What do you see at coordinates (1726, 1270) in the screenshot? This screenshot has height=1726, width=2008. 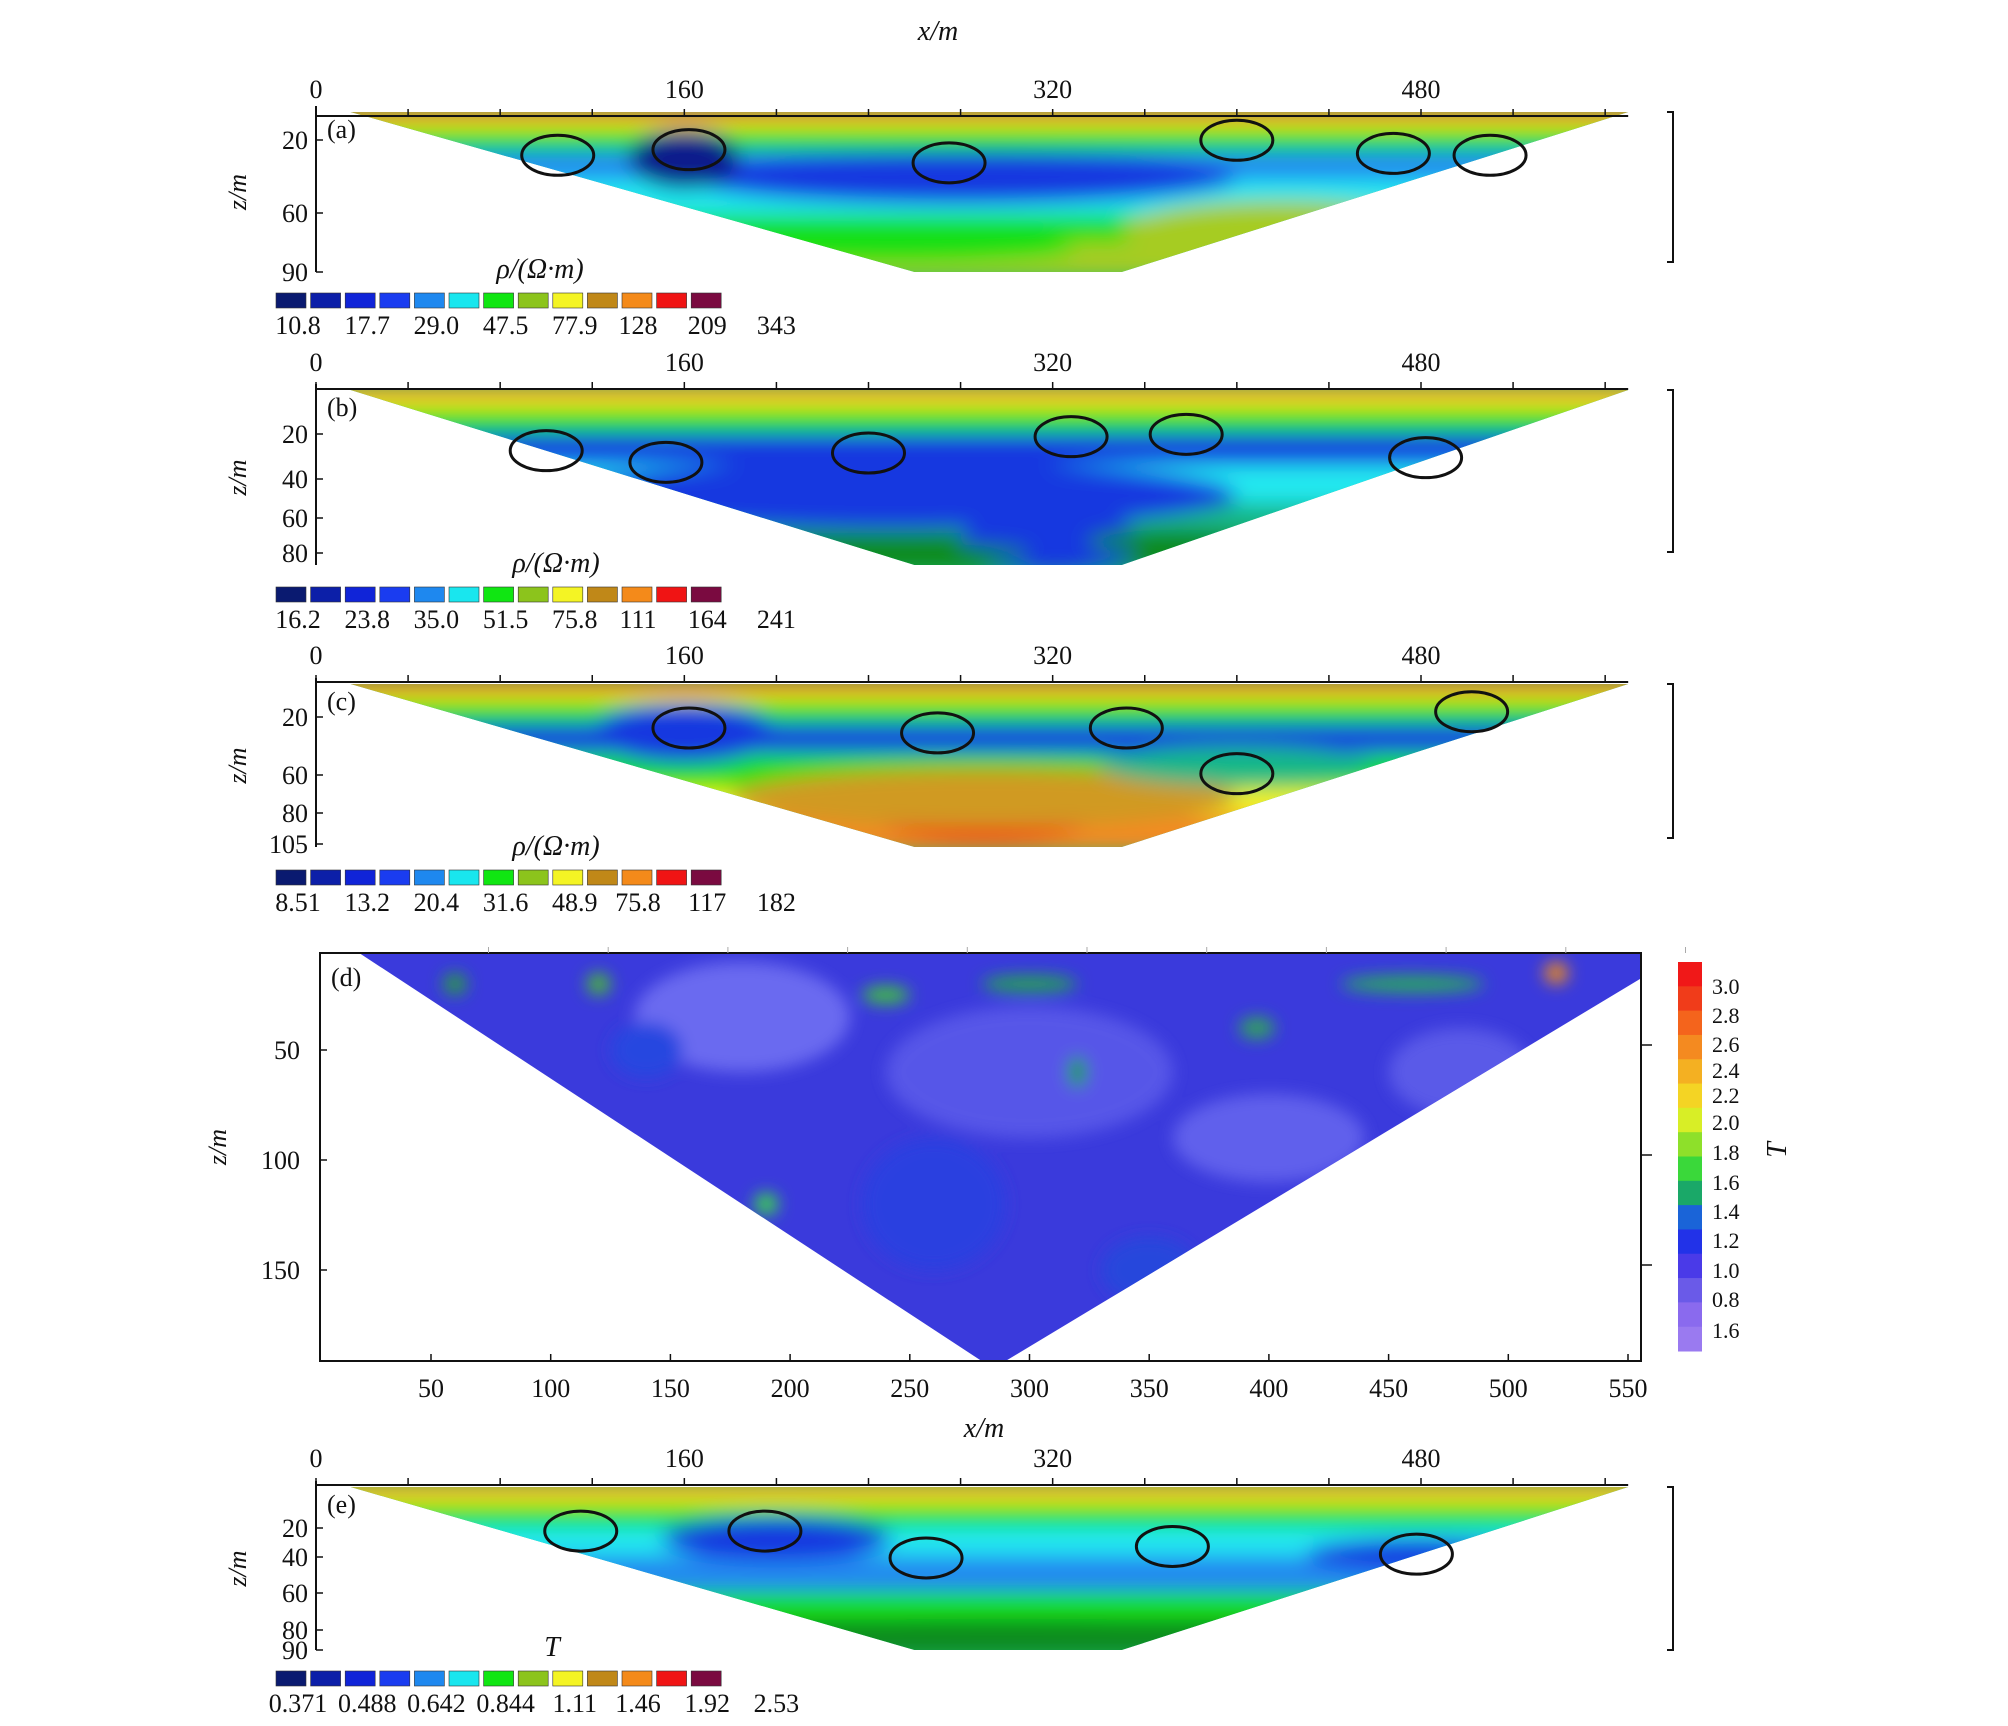 I see `colorbar-label: 1.0` at bounding box center [1726, 1270].